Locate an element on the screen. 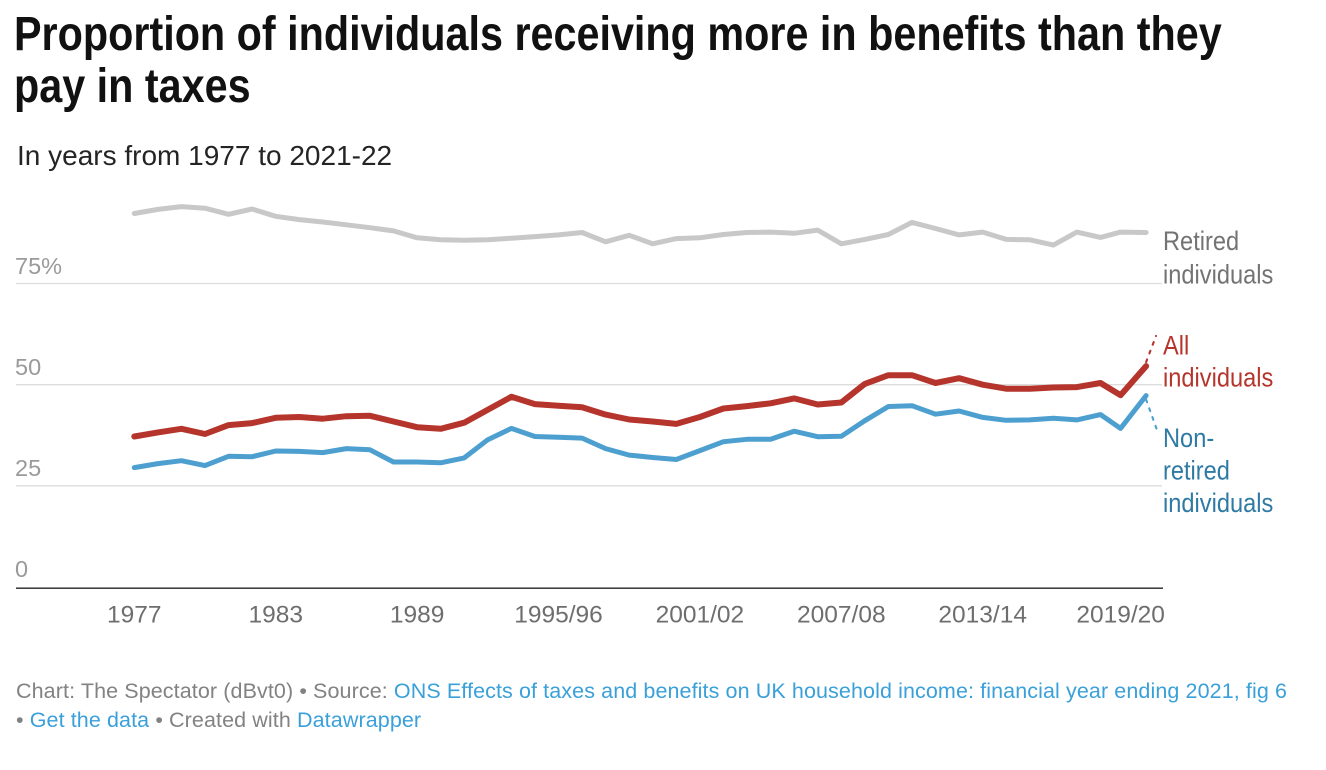 The image size is (1326, 770). svg-text: Non- is located at coordinates (1188, 438).